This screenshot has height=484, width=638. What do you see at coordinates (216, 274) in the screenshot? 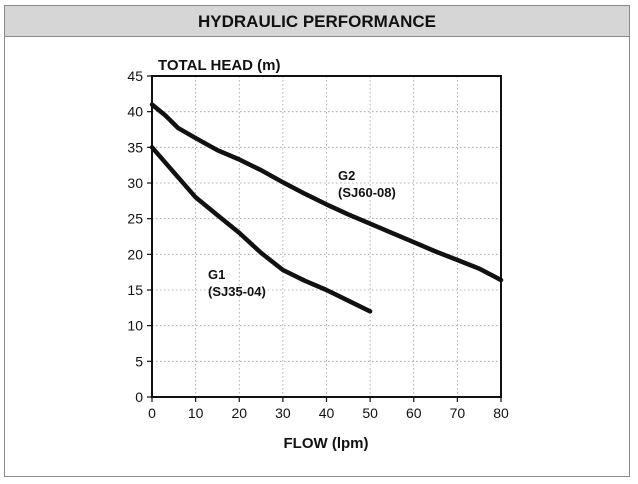
I see `series-label-g1: G1` at bounding box center [216, 274].